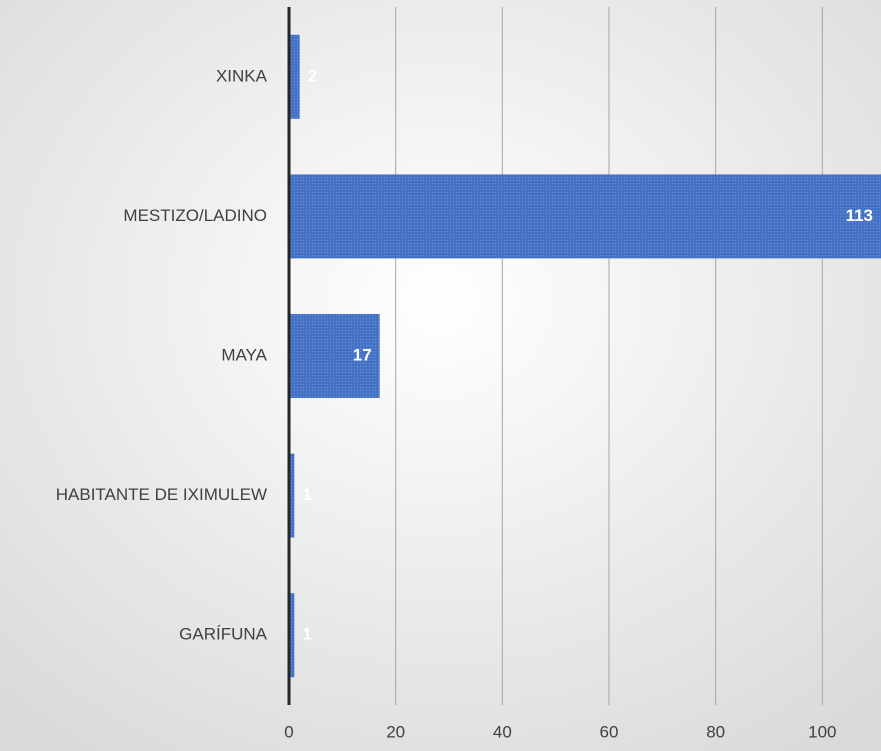 Image resolution: width=881 pixels, height=751 pixels. What do you see at coordinates (609, 731) in the screenshot?
I see `x-tick-label: 60` at bounding box center [609, 731].